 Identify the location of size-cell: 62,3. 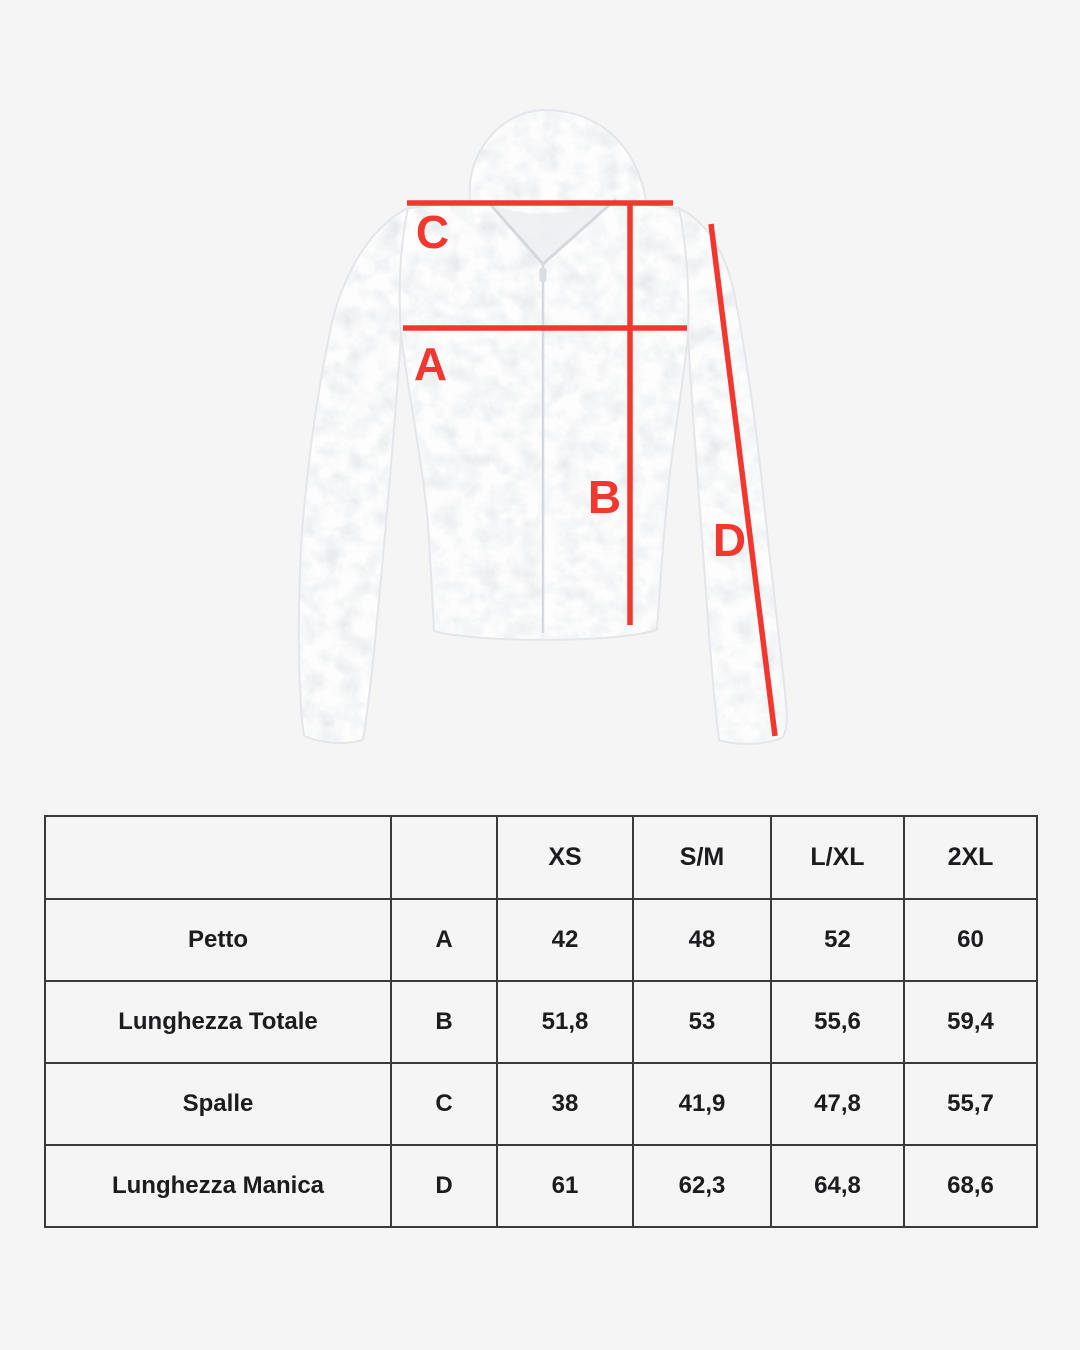
(702, 1186).